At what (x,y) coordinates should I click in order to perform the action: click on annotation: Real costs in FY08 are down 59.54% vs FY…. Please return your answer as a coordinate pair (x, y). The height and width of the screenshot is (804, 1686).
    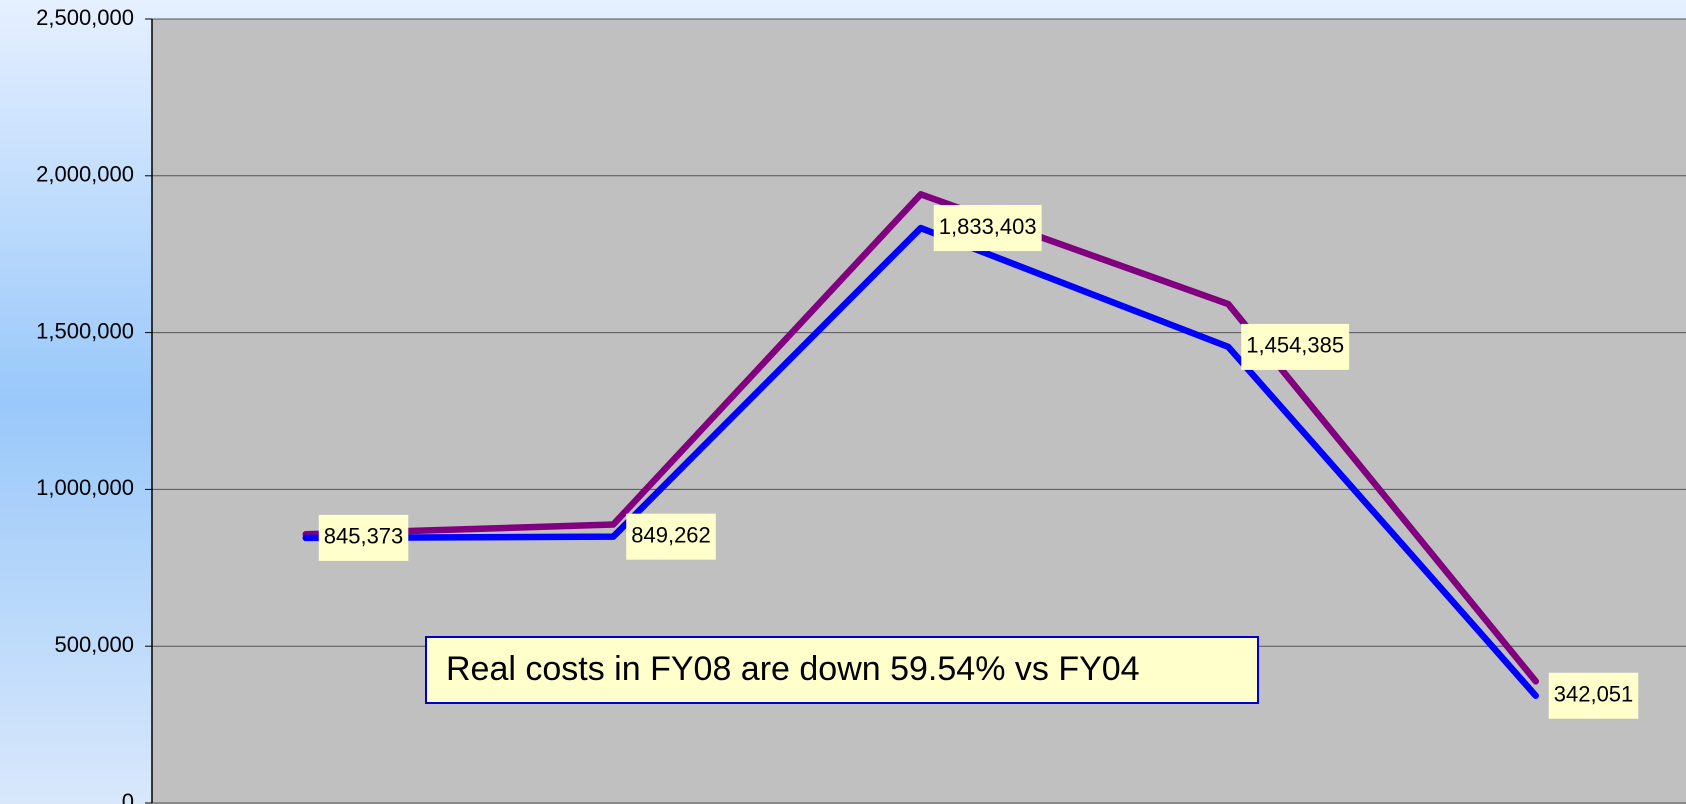
    Looking at the image, I should click on (793, 669).